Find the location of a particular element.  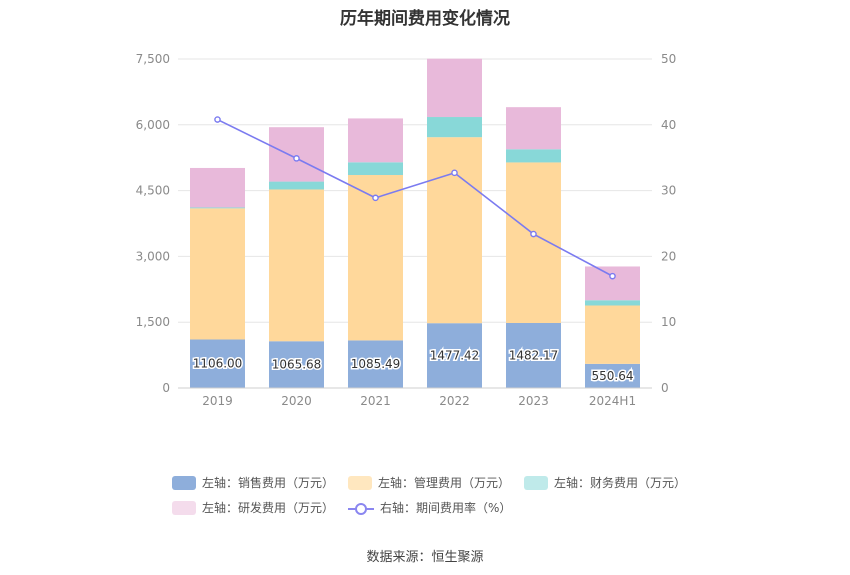

bar-value-label: 1106.00 is located at coordinates (218, 364).